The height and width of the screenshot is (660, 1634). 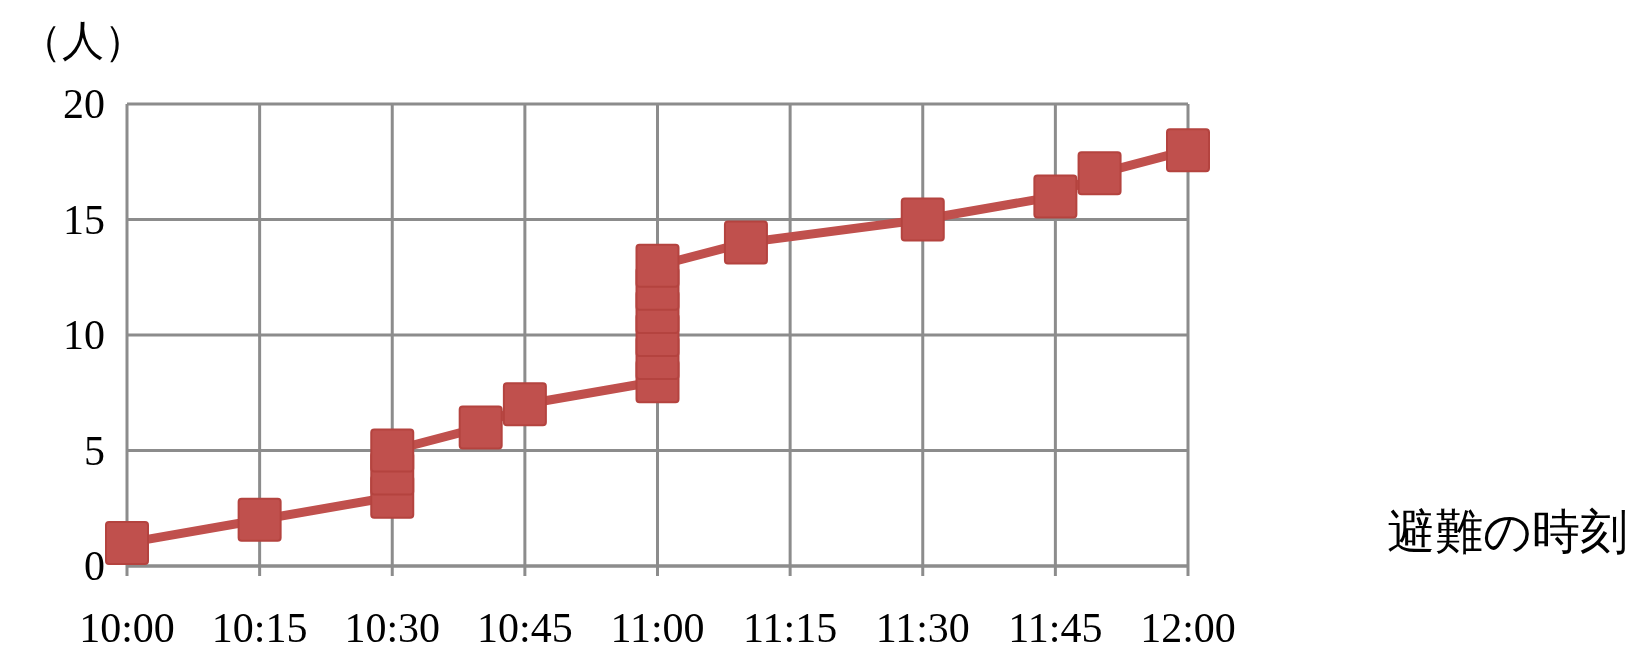 I want to click on y-axis-title: （人）, so click(x=83, y=41).